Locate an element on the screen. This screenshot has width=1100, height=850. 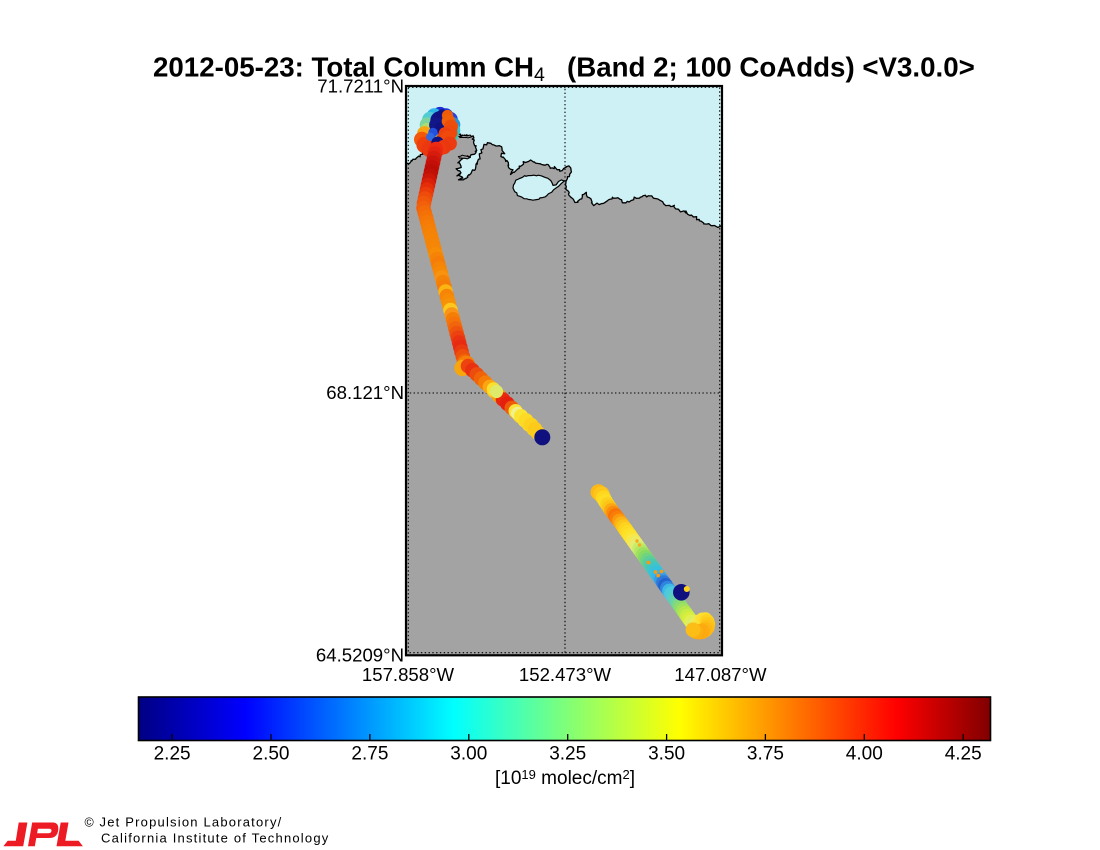
svg-text: 2.25 is located at coordinates (172, 754).